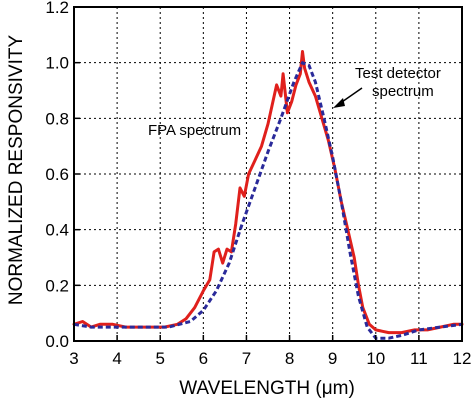  I want to click on y-axis-title: NORMALIZED RESPONSIVITY, so click(16, 170).